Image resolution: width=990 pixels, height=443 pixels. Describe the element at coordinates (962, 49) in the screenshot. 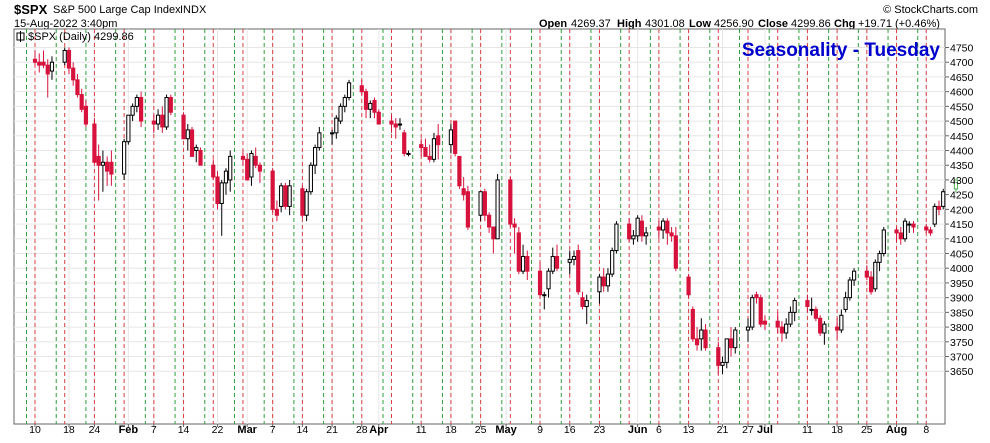

I see `y-tick-label: 4750` at that location.